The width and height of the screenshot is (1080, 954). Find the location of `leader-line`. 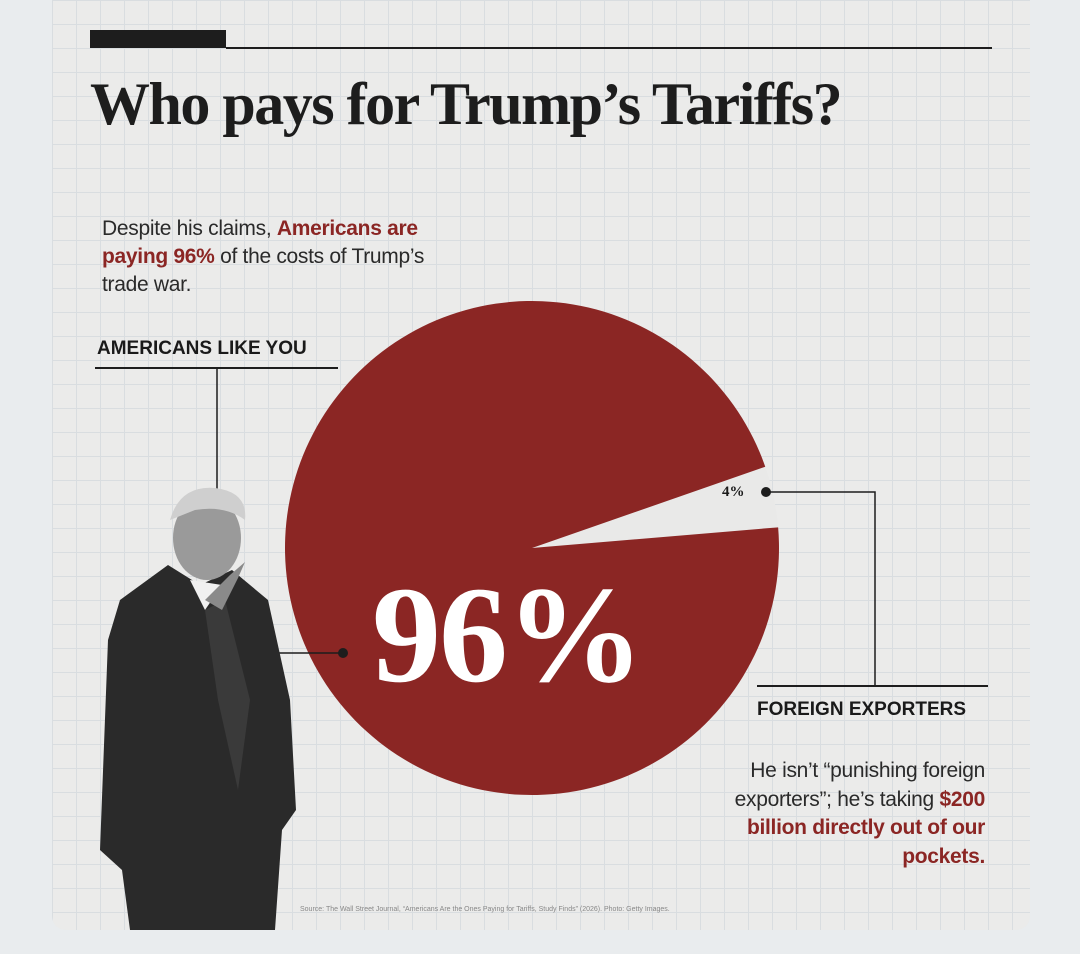

leader-line is located at coordinates (821, 588).